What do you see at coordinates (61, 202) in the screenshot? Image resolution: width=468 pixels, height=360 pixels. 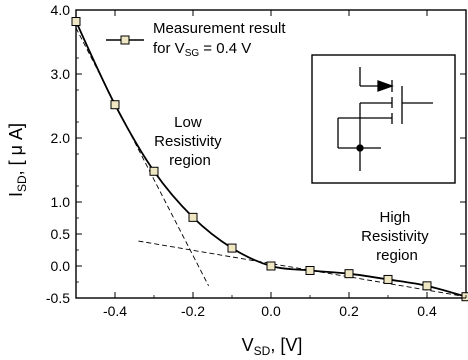 I see `y-tick-label-4: 1.0` at bounding box center [61, 202].